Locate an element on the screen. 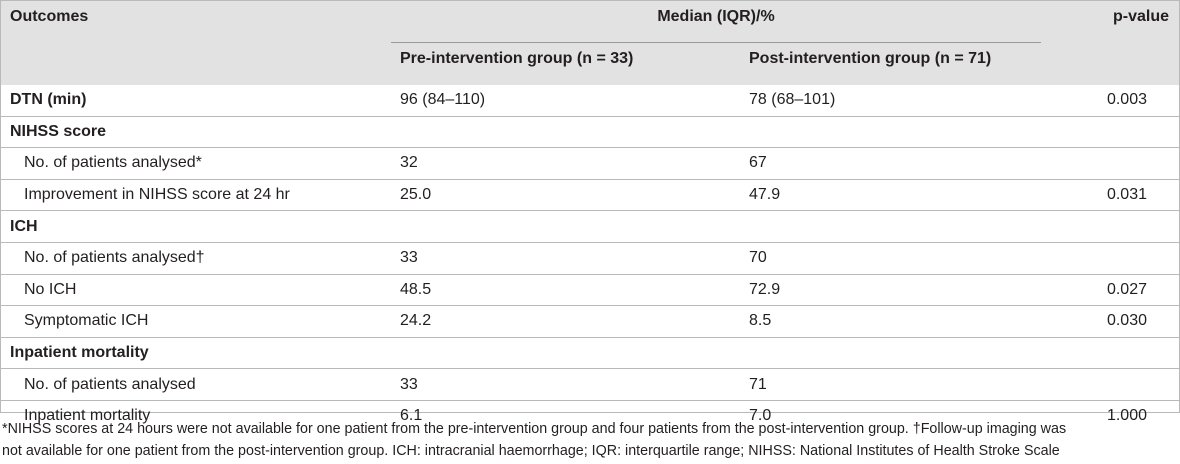 The image size is (1180, 464). row-label: Symptomatic ICH is located at coordinates (196, 321).